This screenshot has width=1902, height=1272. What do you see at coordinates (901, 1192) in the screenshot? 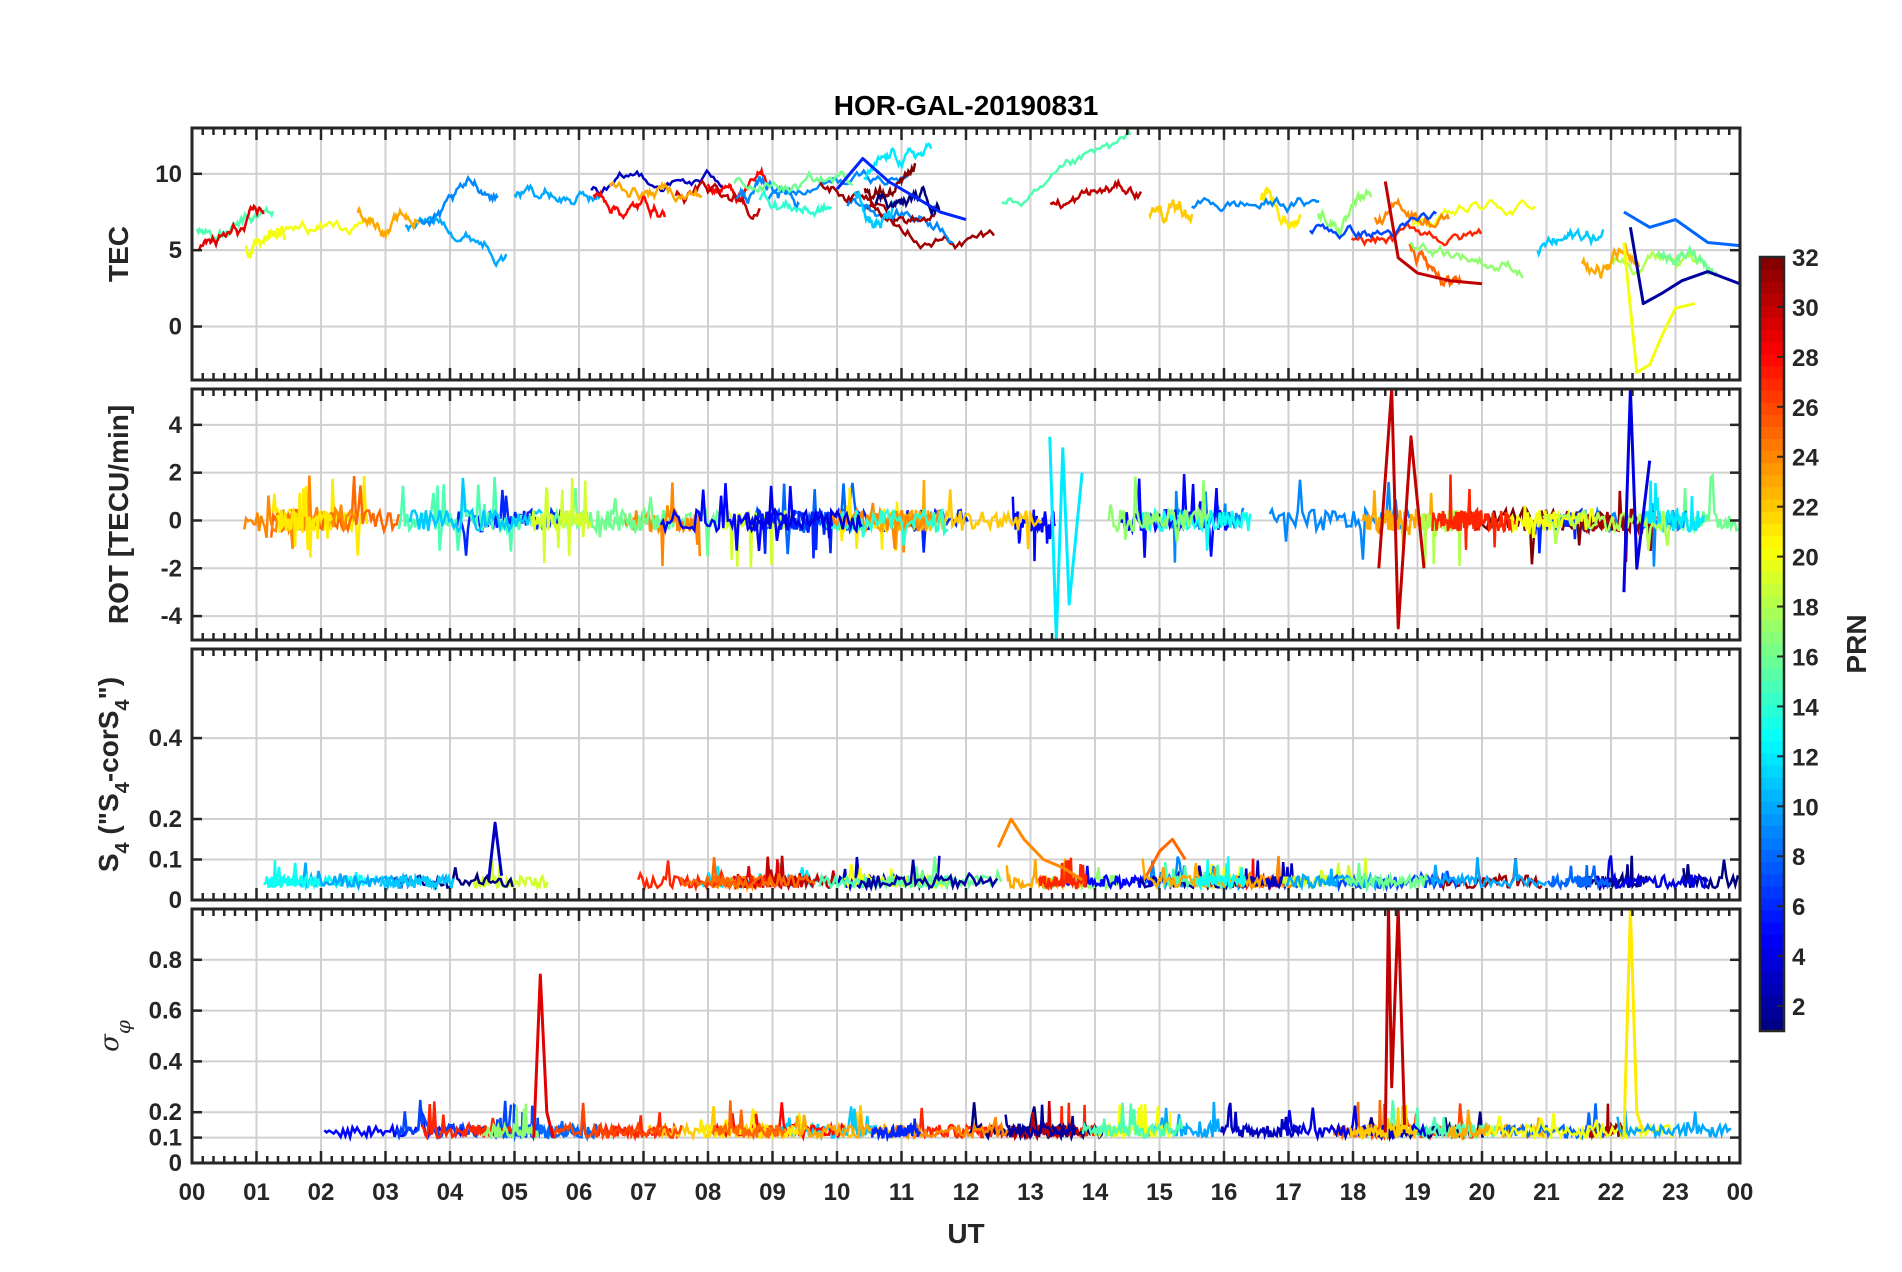
I see `x-tick-label: 11` at bounding box center [901, 1192].